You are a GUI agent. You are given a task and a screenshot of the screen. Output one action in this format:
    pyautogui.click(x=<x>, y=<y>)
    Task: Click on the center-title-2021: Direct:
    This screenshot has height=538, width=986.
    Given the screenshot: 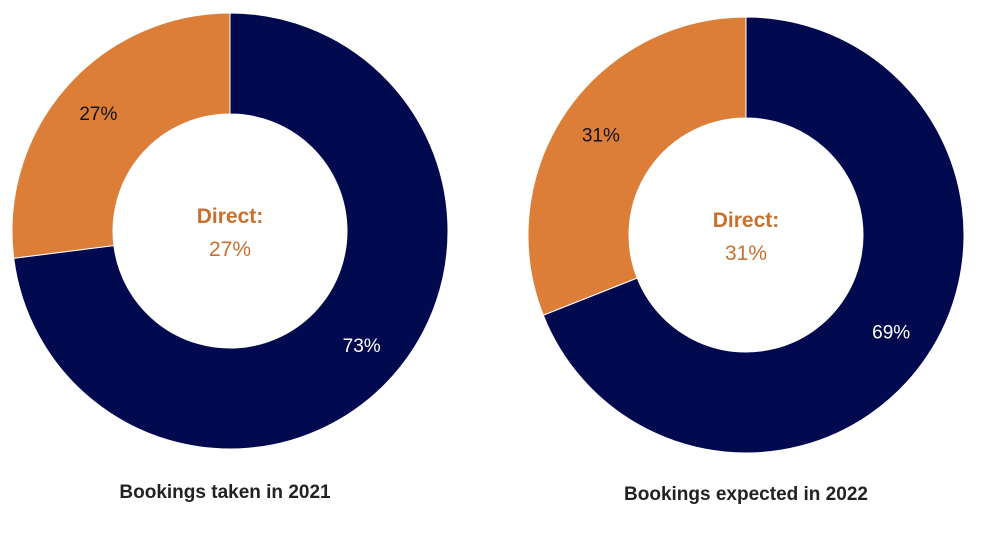 What is the action you would take?
    pyautogui.click(x=230, y=216)
    